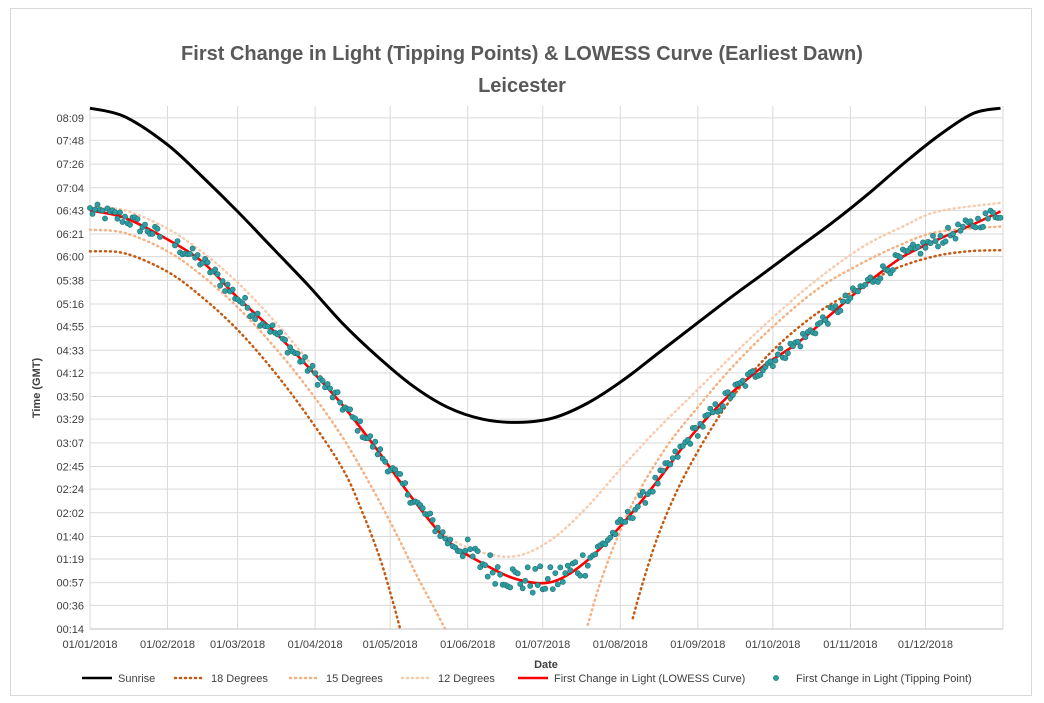  Describe the element at coordinates (70, 630) in the screenshot. I see `y-tick-label: 00:14` at that location.